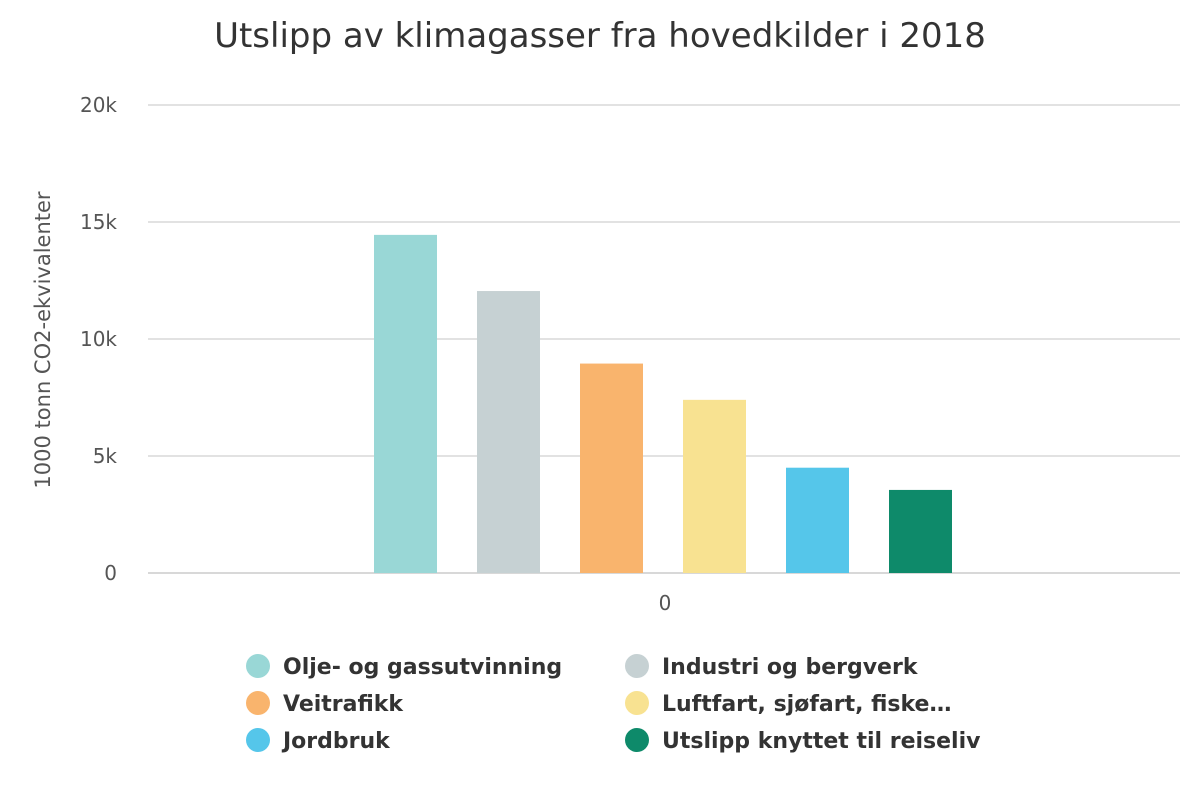 The height and width of the screenshot is (800, 1200). Describe the element at coordinates (98, 105) in the screenshot. I see `y-tick-label: 20k` at that location.